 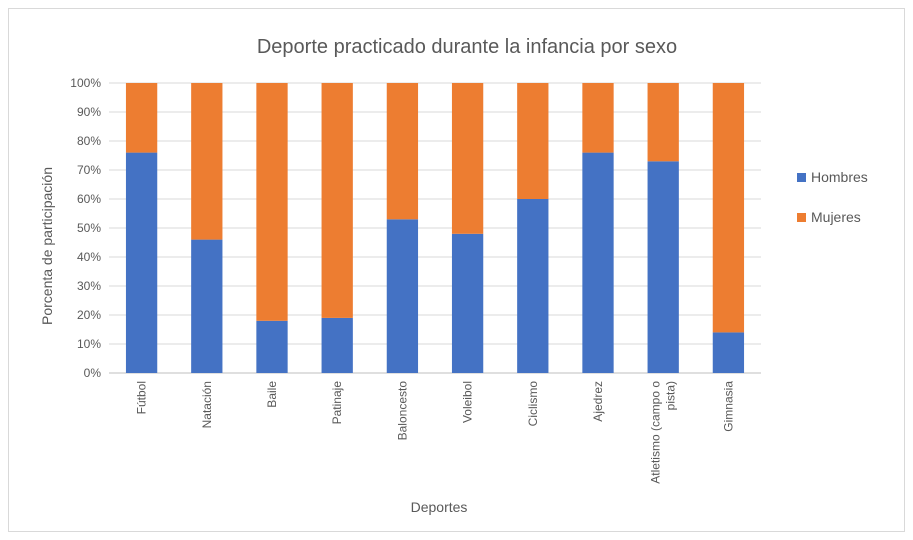 I want to click on x-tick-label-line: Atletismo (campo o, so click(x=656, y=432).